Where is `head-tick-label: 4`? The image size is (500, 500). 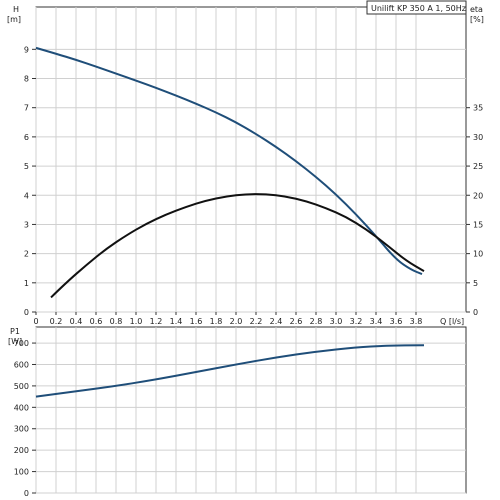 head-tick-label: 4 is located at coordinates (26, 195).